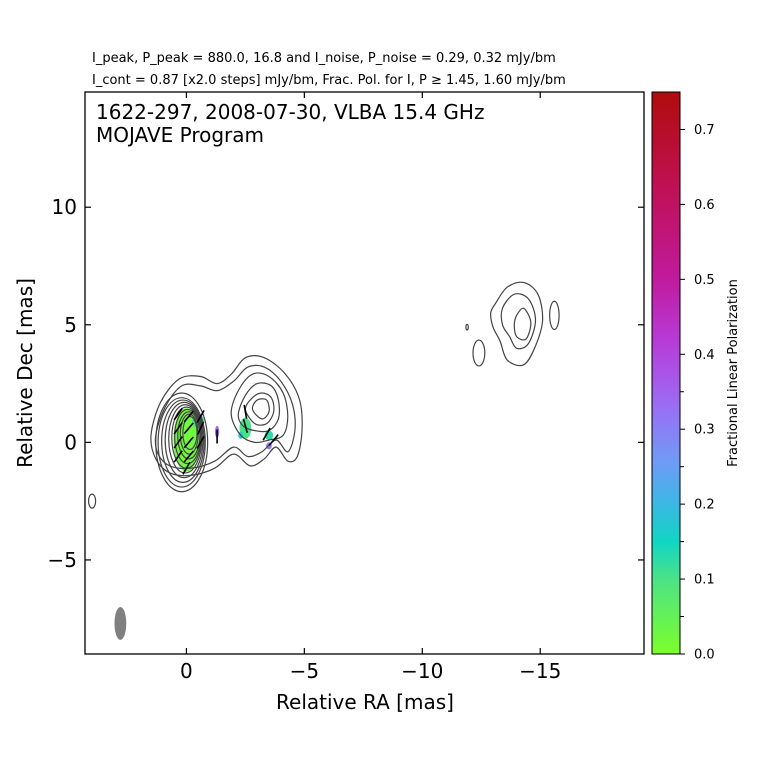 This screenshot has width=760, height=760. I want to click on colorbar-tick-label: 0.0, so click(704, 655).